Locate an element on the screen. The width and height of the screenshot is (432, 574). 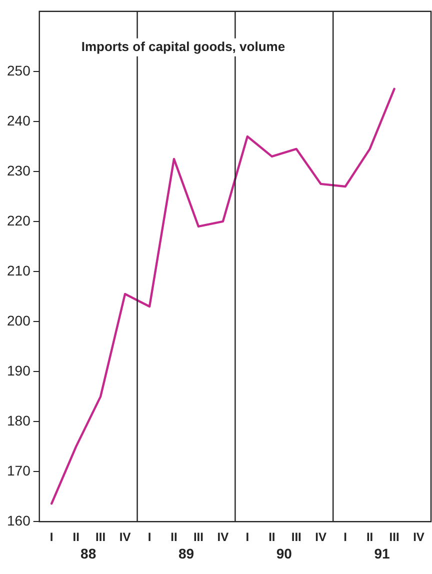
y-tick-label: 210 is located at coordinates (19, 270).